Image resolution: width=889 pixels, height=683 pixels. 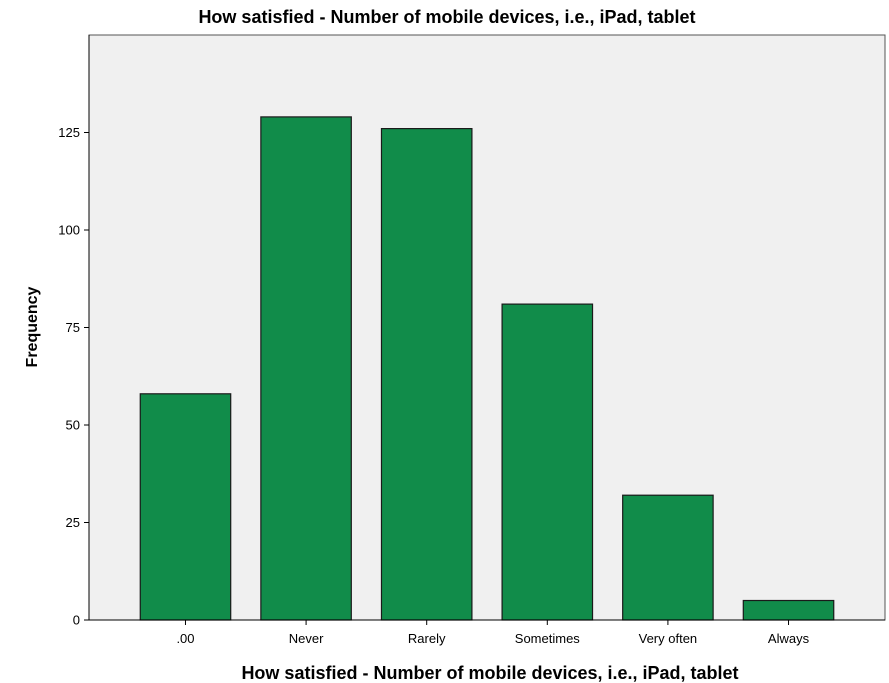 What do you see at coordinates (789, 638) in the screenshot?
I see `x-tick-label: Always` at bounding box center [789, 638].